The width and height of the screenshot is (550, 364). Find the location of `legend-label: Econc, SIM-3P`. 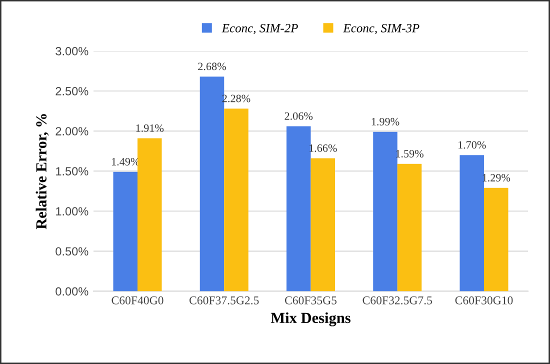

legend-label: Econc, SIM-3P is located at coordinates (381, 29).